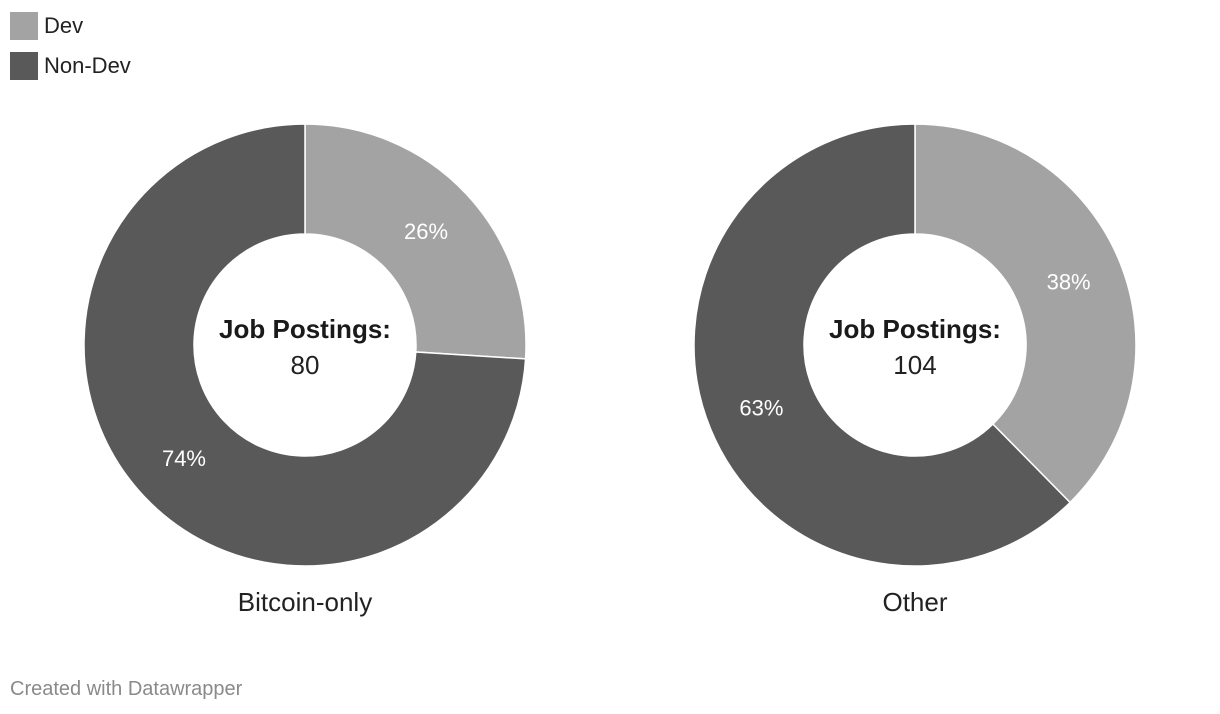  Describe the element at coordinates (64, 25) in the screenshot. I see `legend-label-dev: Dev` at that location.